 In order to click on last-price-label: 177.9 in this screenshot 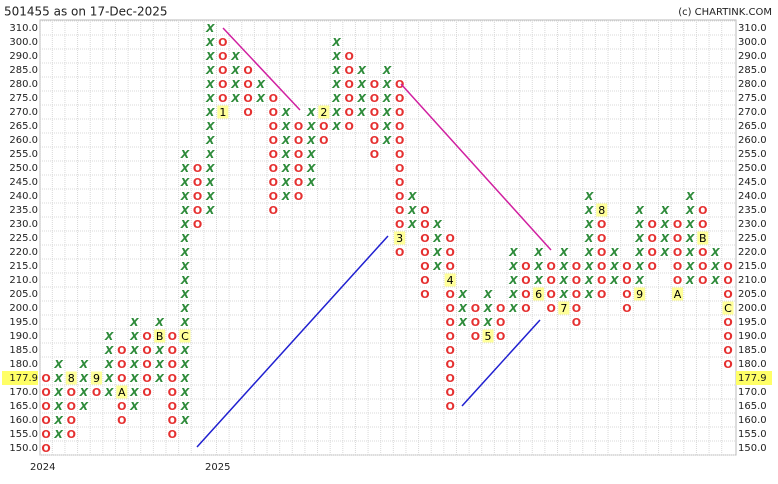, I will do `click(752, 378)`.